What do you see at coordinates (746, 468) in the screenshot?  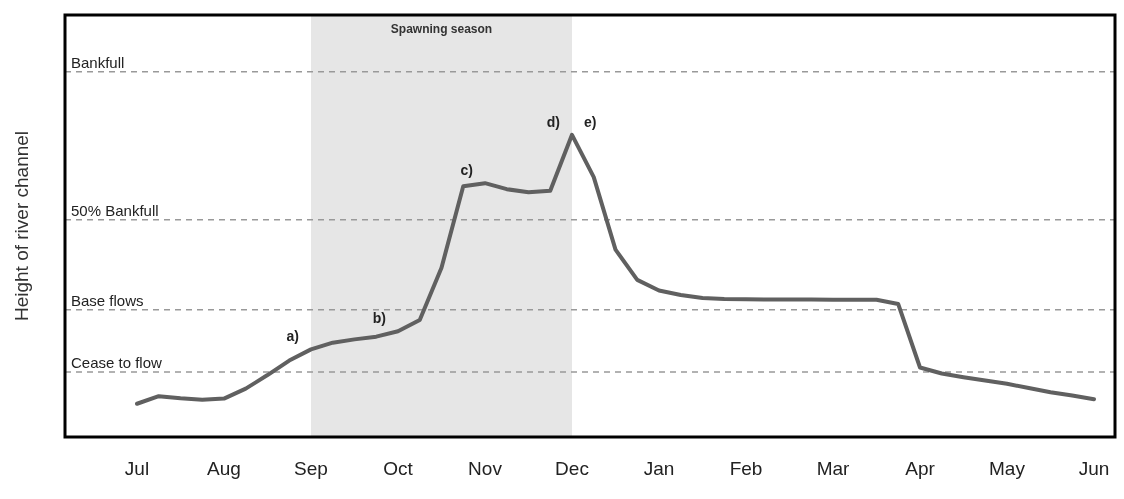 I see `x-tick-label: Feb` at bounding box center [746, 468].